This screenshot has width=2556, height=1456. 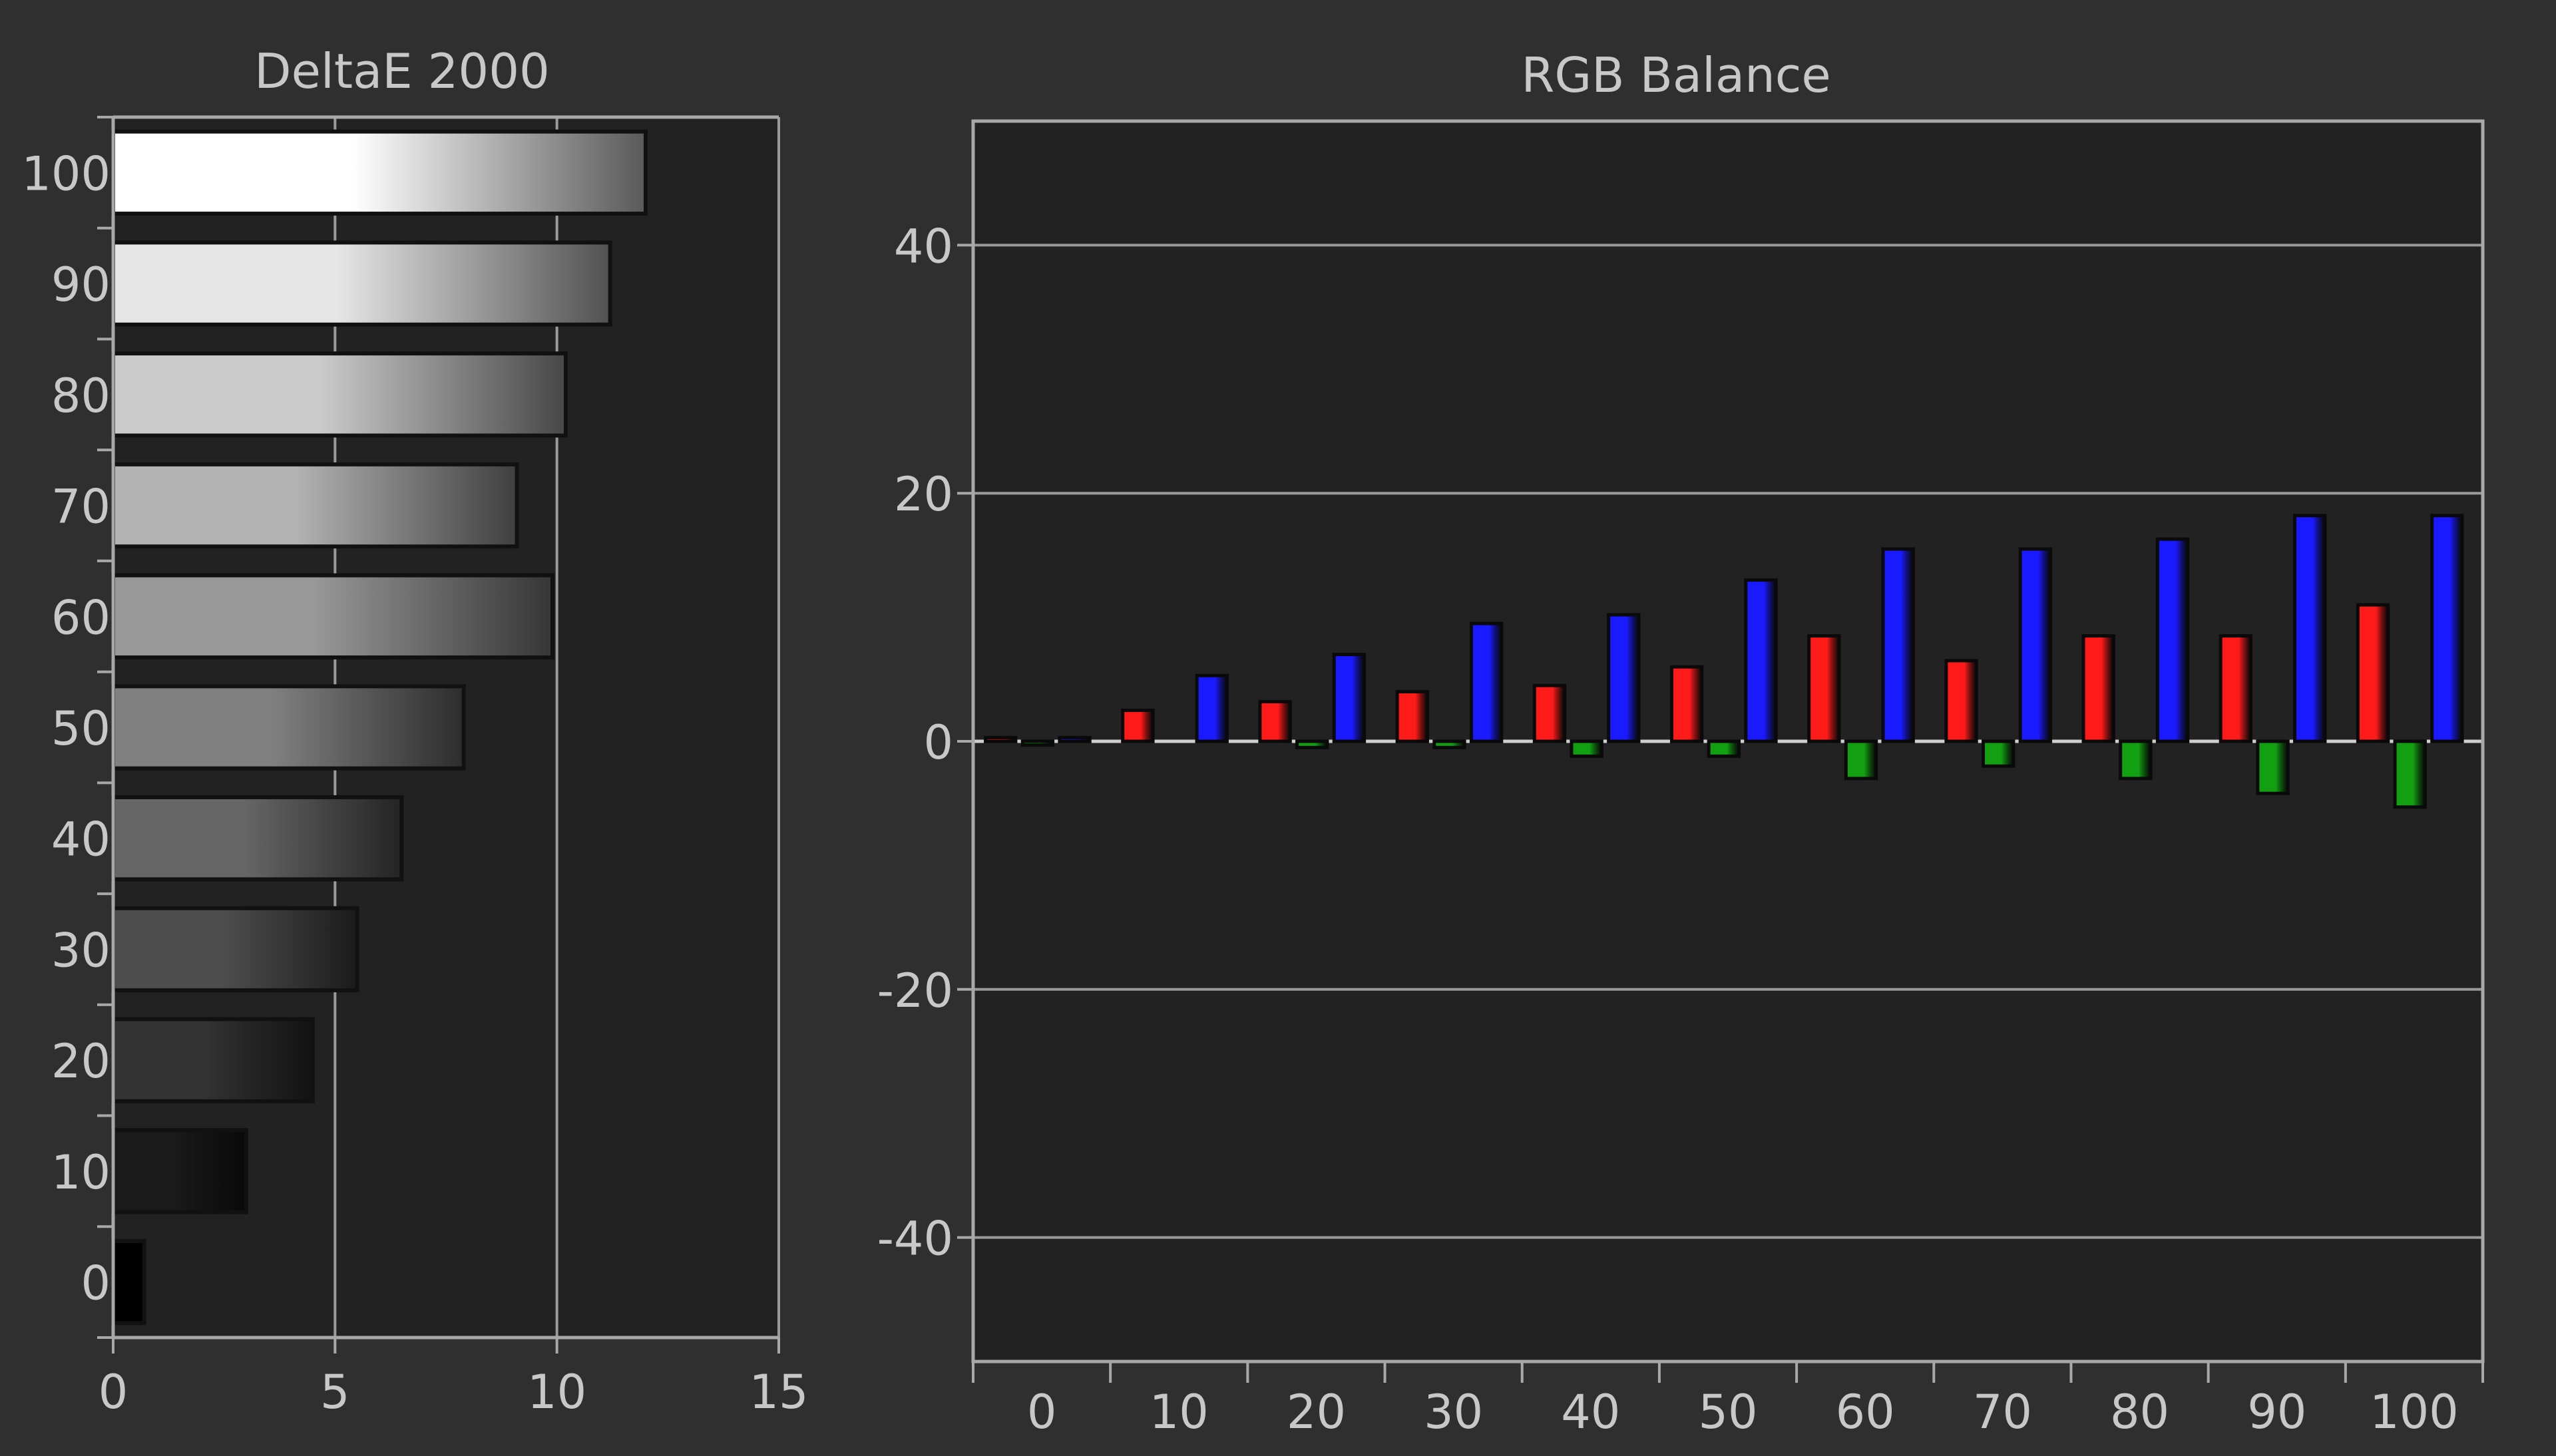 What do you see at coordinates (1727, 1412) in the screenshot?
I see `x-tick-label: 50` at bounding box center [1727, 1412].